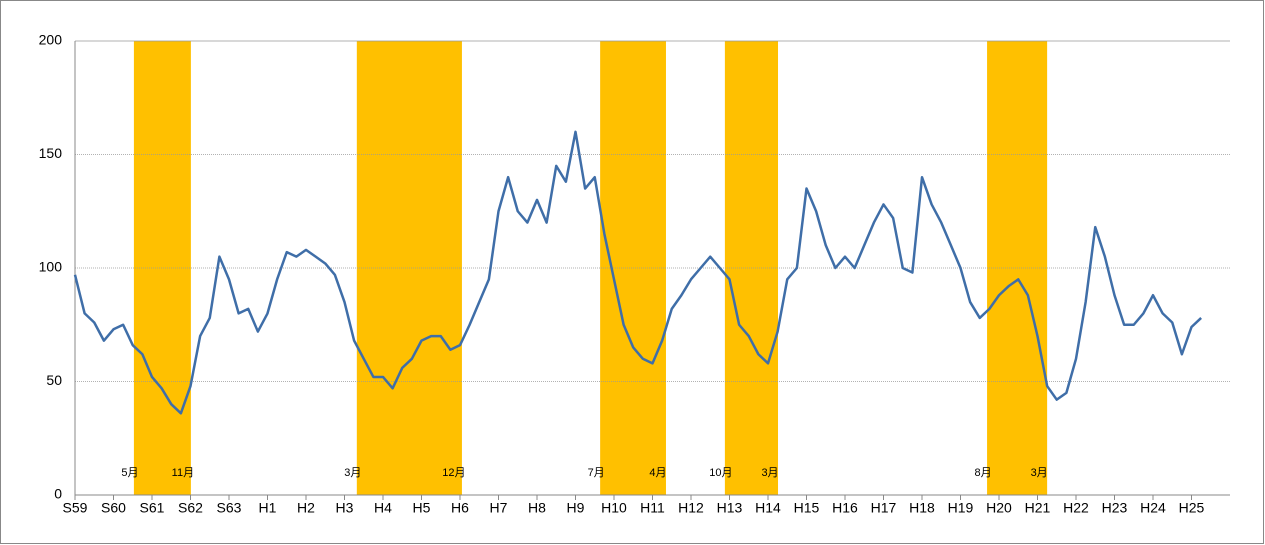 The image size is (1265, 545). I want to click on y-tick-label: 50, so click(54, 380).